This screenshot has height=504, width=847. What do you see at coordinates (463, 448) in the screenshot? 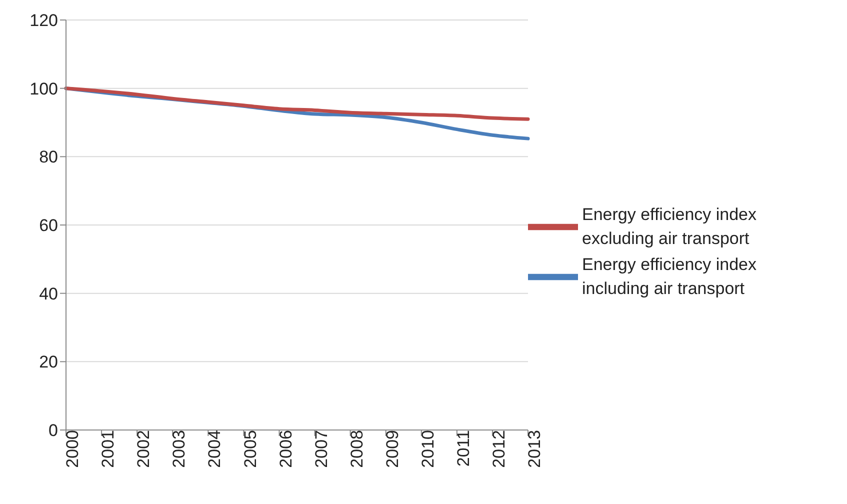
I see `x-tick-label: 2011` at bounding box center [463, 448].